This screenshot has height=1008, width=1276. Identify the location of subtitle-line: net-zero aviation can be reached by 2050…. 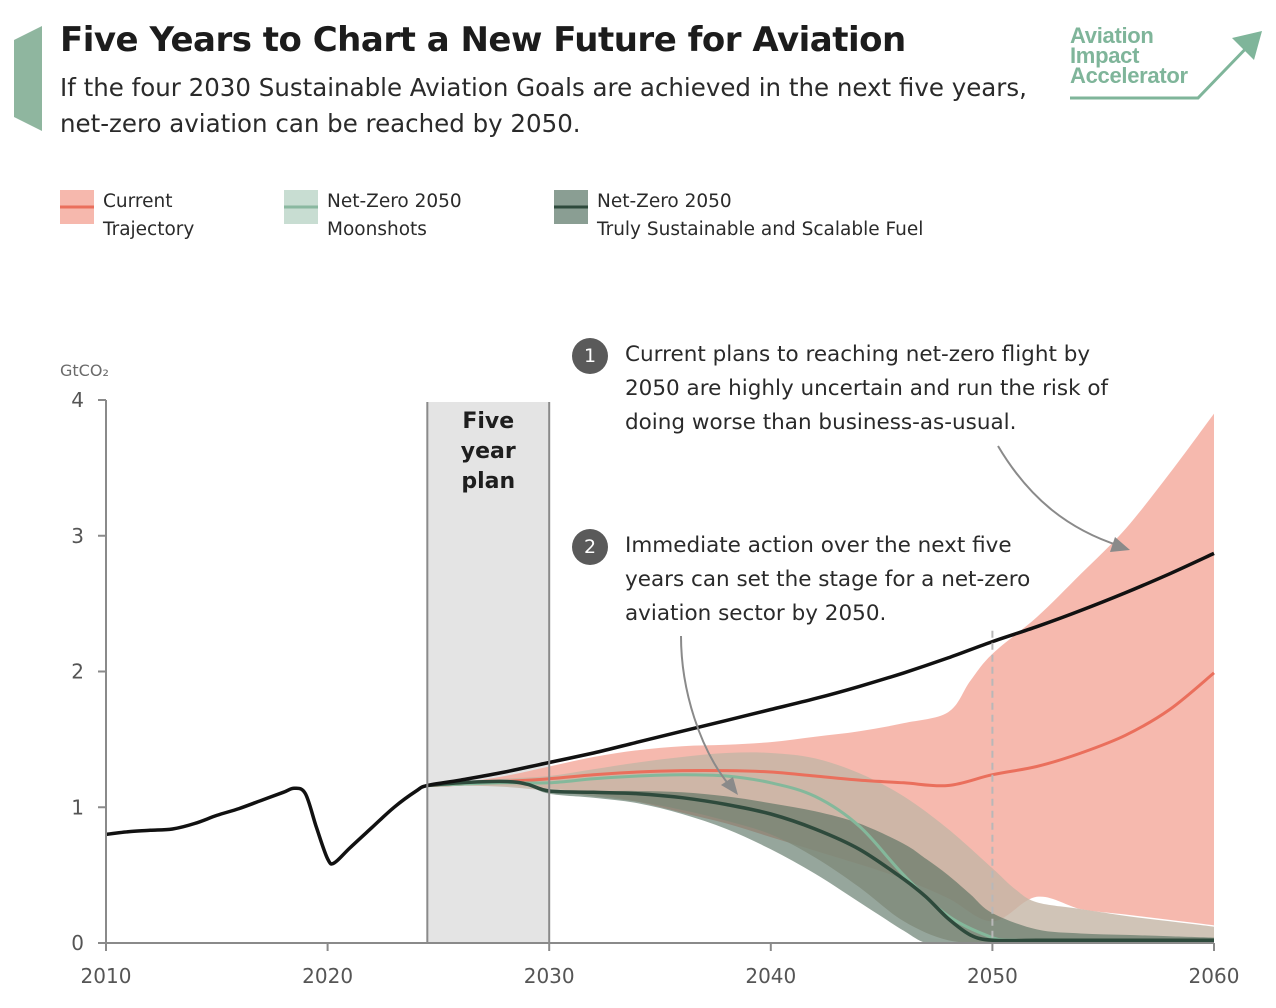
(320, 123).